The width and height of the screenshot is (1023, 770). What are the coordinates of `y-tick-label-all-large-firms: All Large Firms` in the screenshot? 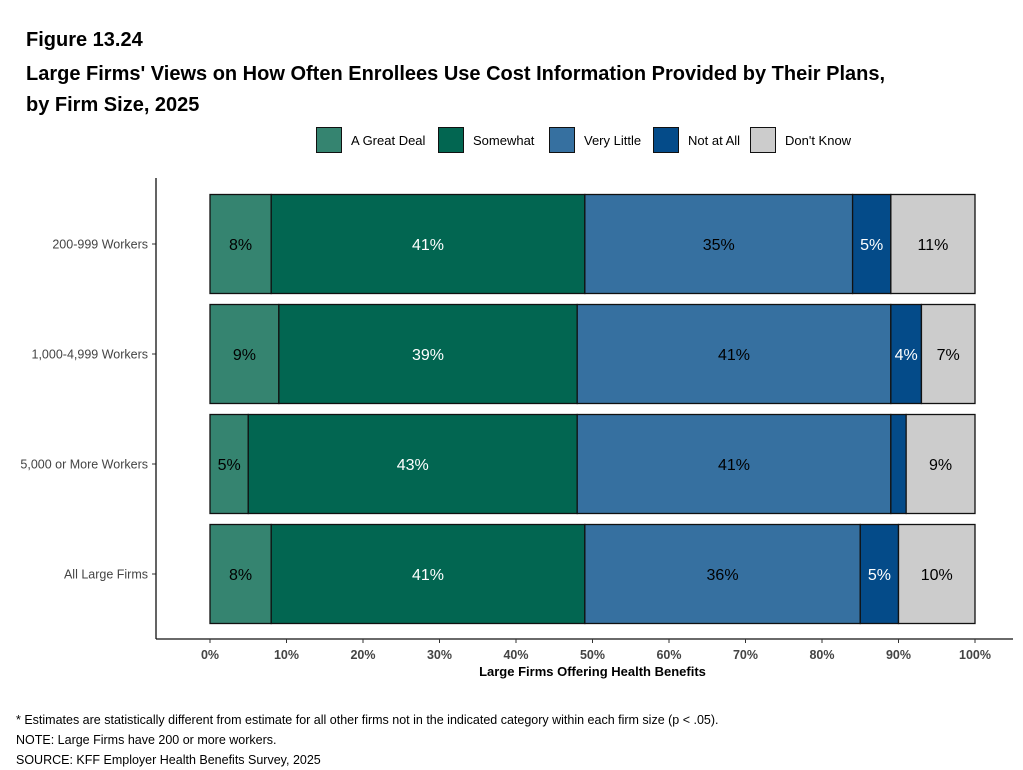 It's located at (106, 575).